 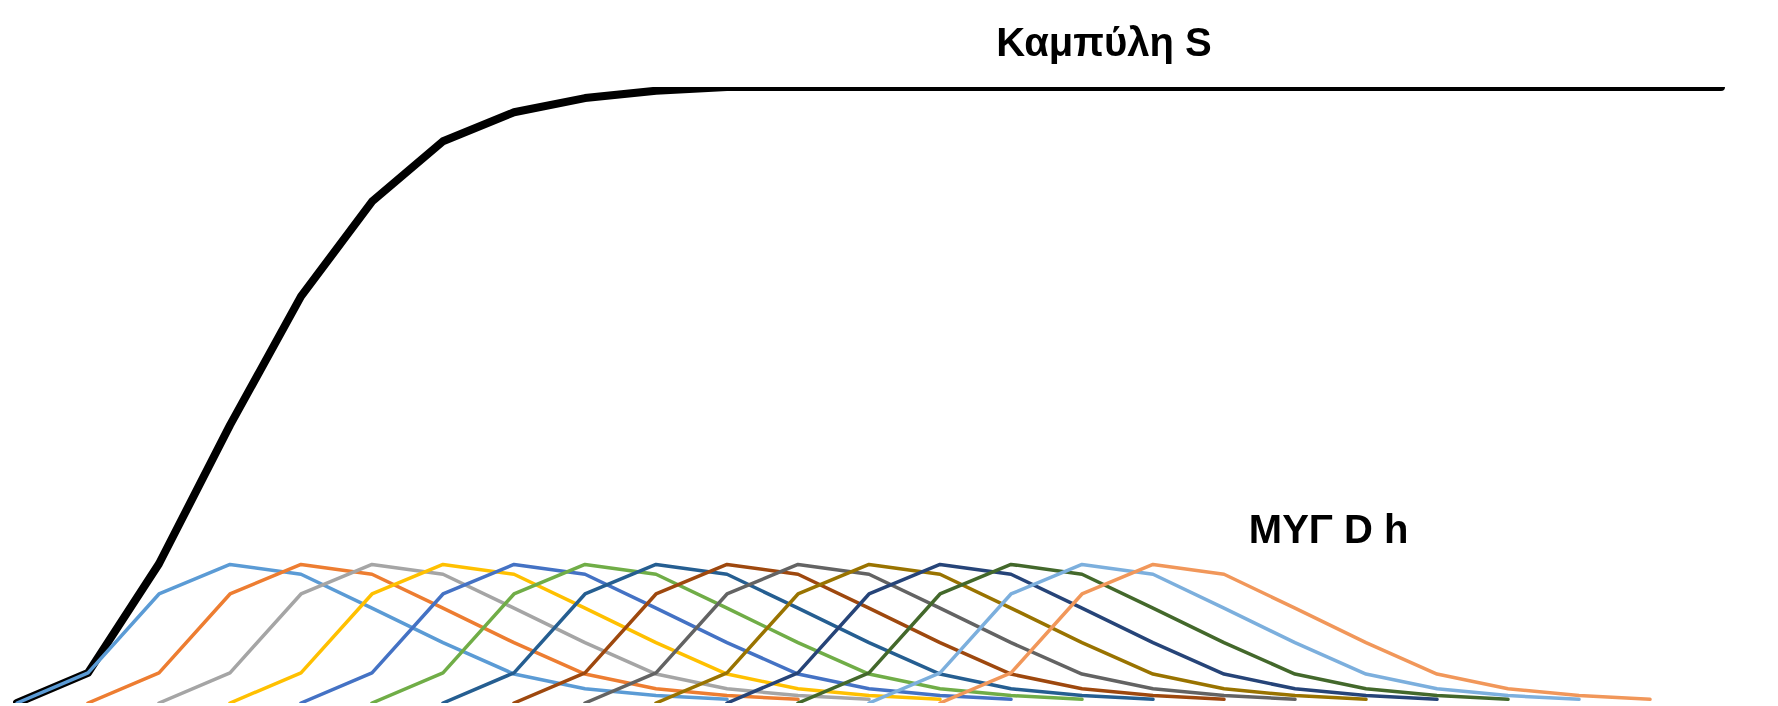 I want to click on series-label: ΜΥΓ D h, so click(x=1328, y=529).